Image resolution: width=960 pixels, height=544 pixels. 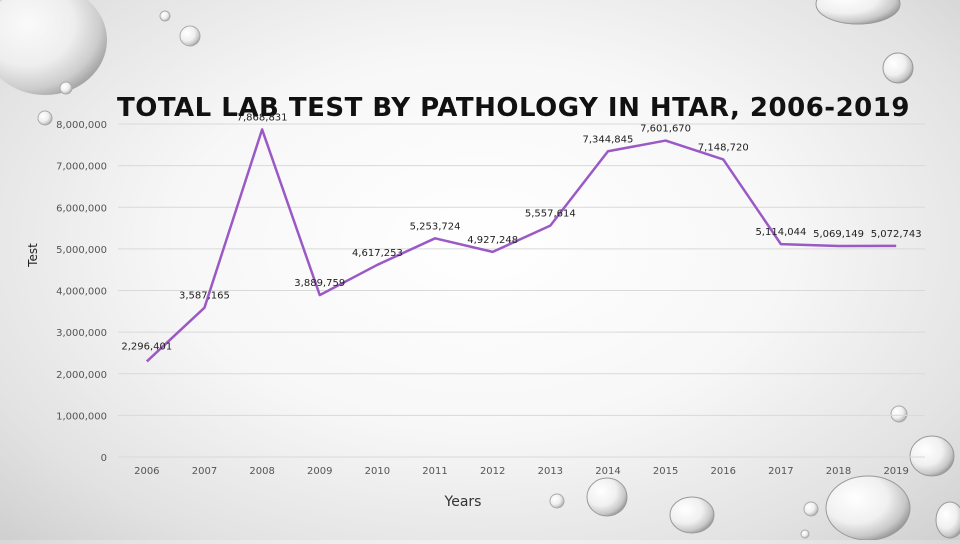 I want to click on x-tick-label: 2014, so click(x=607, y=471).